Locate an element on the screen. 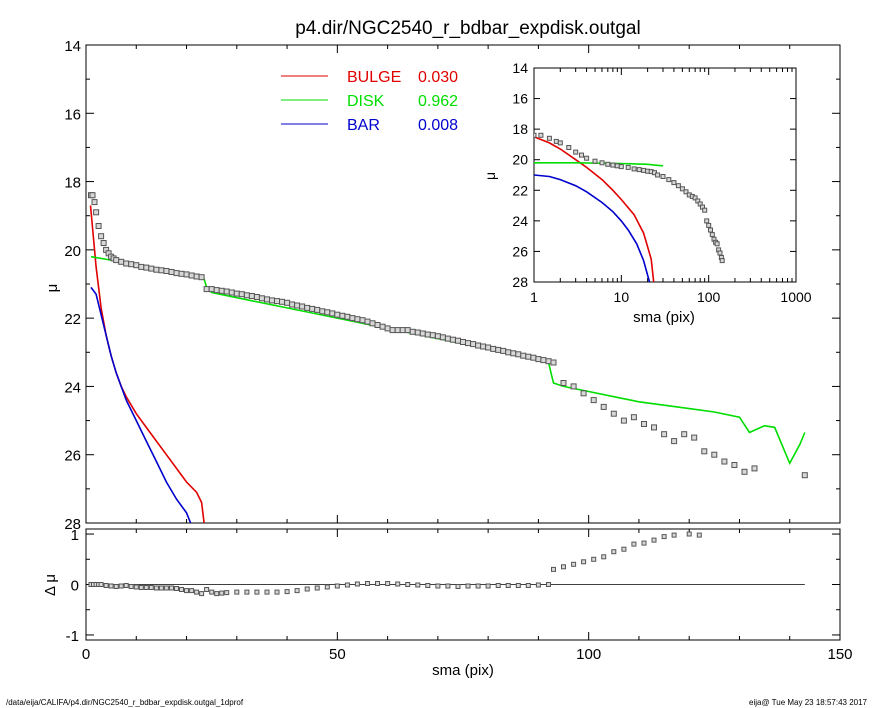  legend-value-bar: 0.008 is located at coordinates (438, 125).